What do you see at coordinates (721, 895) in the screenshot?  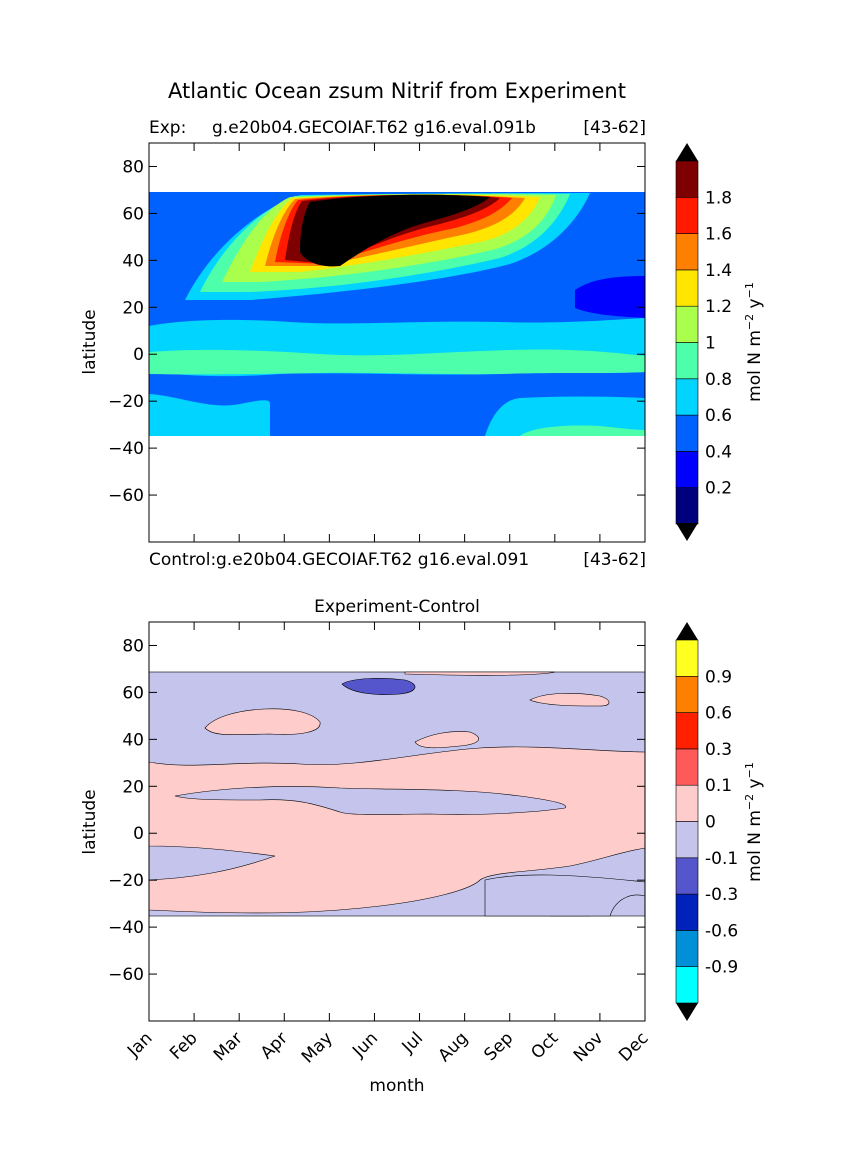 I see `bottom-colorbar-tick-label: -0.3` at bounding box center [721, 895].